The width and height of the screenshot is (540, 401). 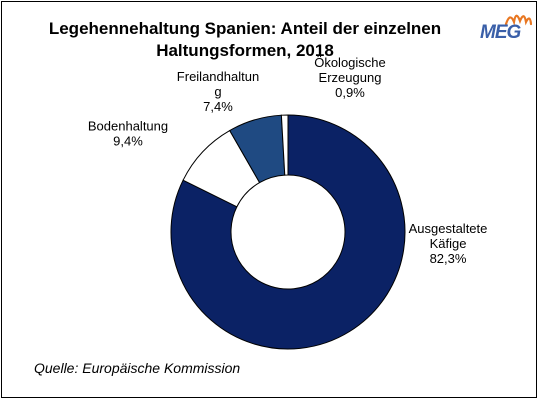 I want to click on logo-text: MEG, so click(x=500, y=32).